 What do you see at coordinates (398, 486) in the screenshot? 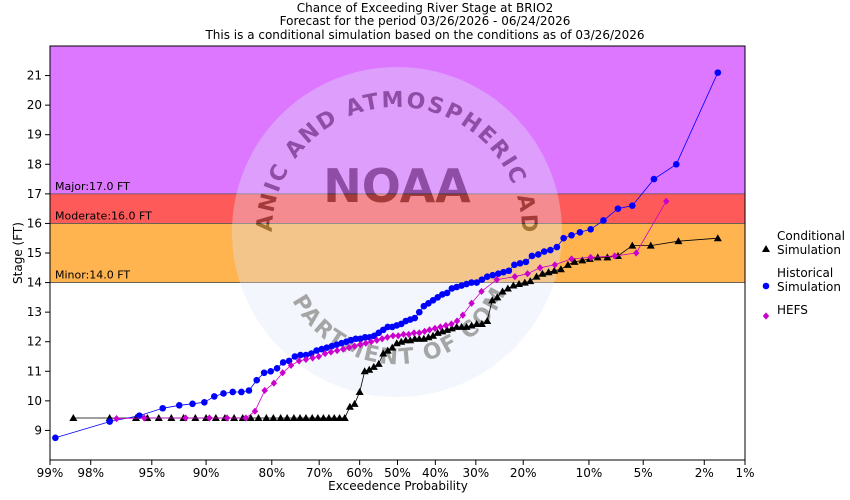
I see `x-axis-title: Exceedence Probability` at bounding box center [398, 486].